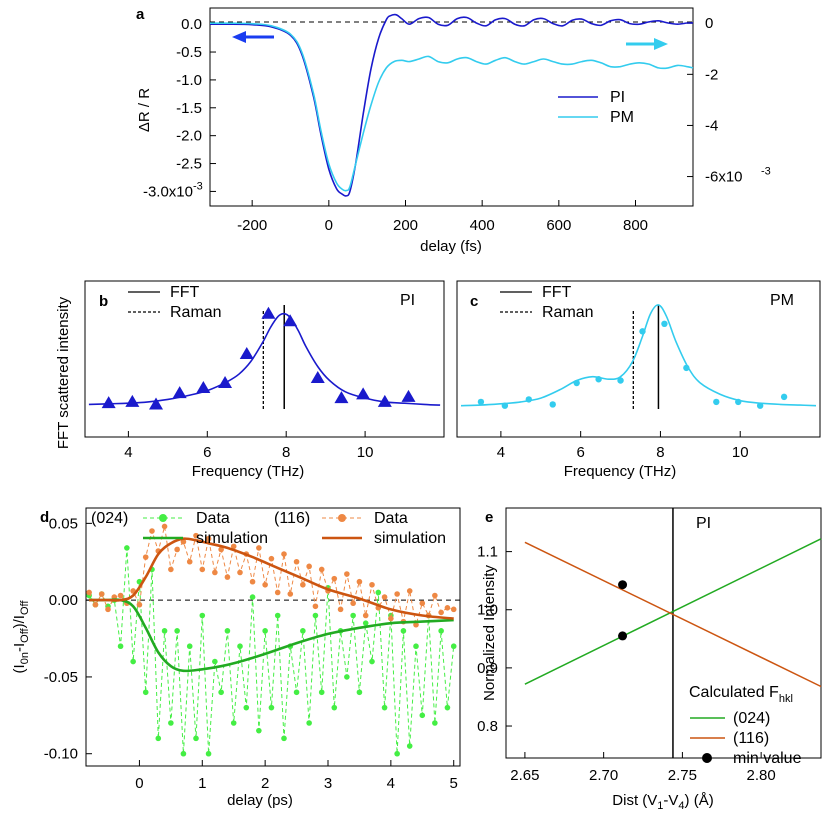 This screenshot has height=815, width=831. I want to click on d-ytick-label: -0.05, so click(61, 677).